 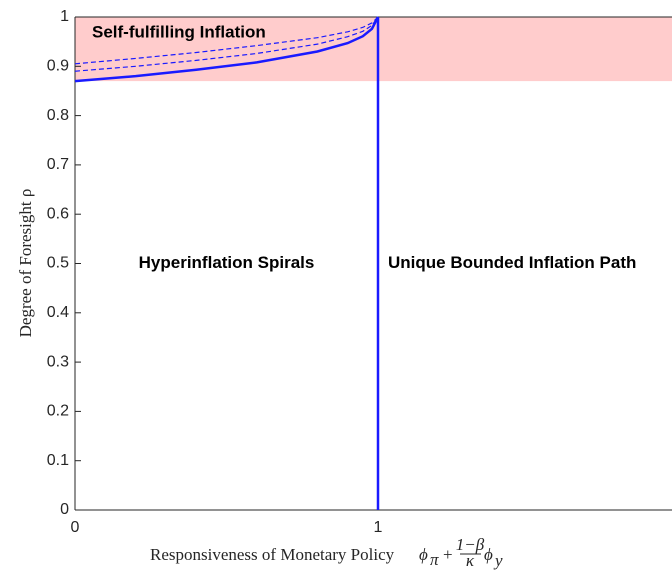 What do you see at coordinates (434, 559) in the screenshot?
I see `x-math: π` at bounding box center [434, 559].